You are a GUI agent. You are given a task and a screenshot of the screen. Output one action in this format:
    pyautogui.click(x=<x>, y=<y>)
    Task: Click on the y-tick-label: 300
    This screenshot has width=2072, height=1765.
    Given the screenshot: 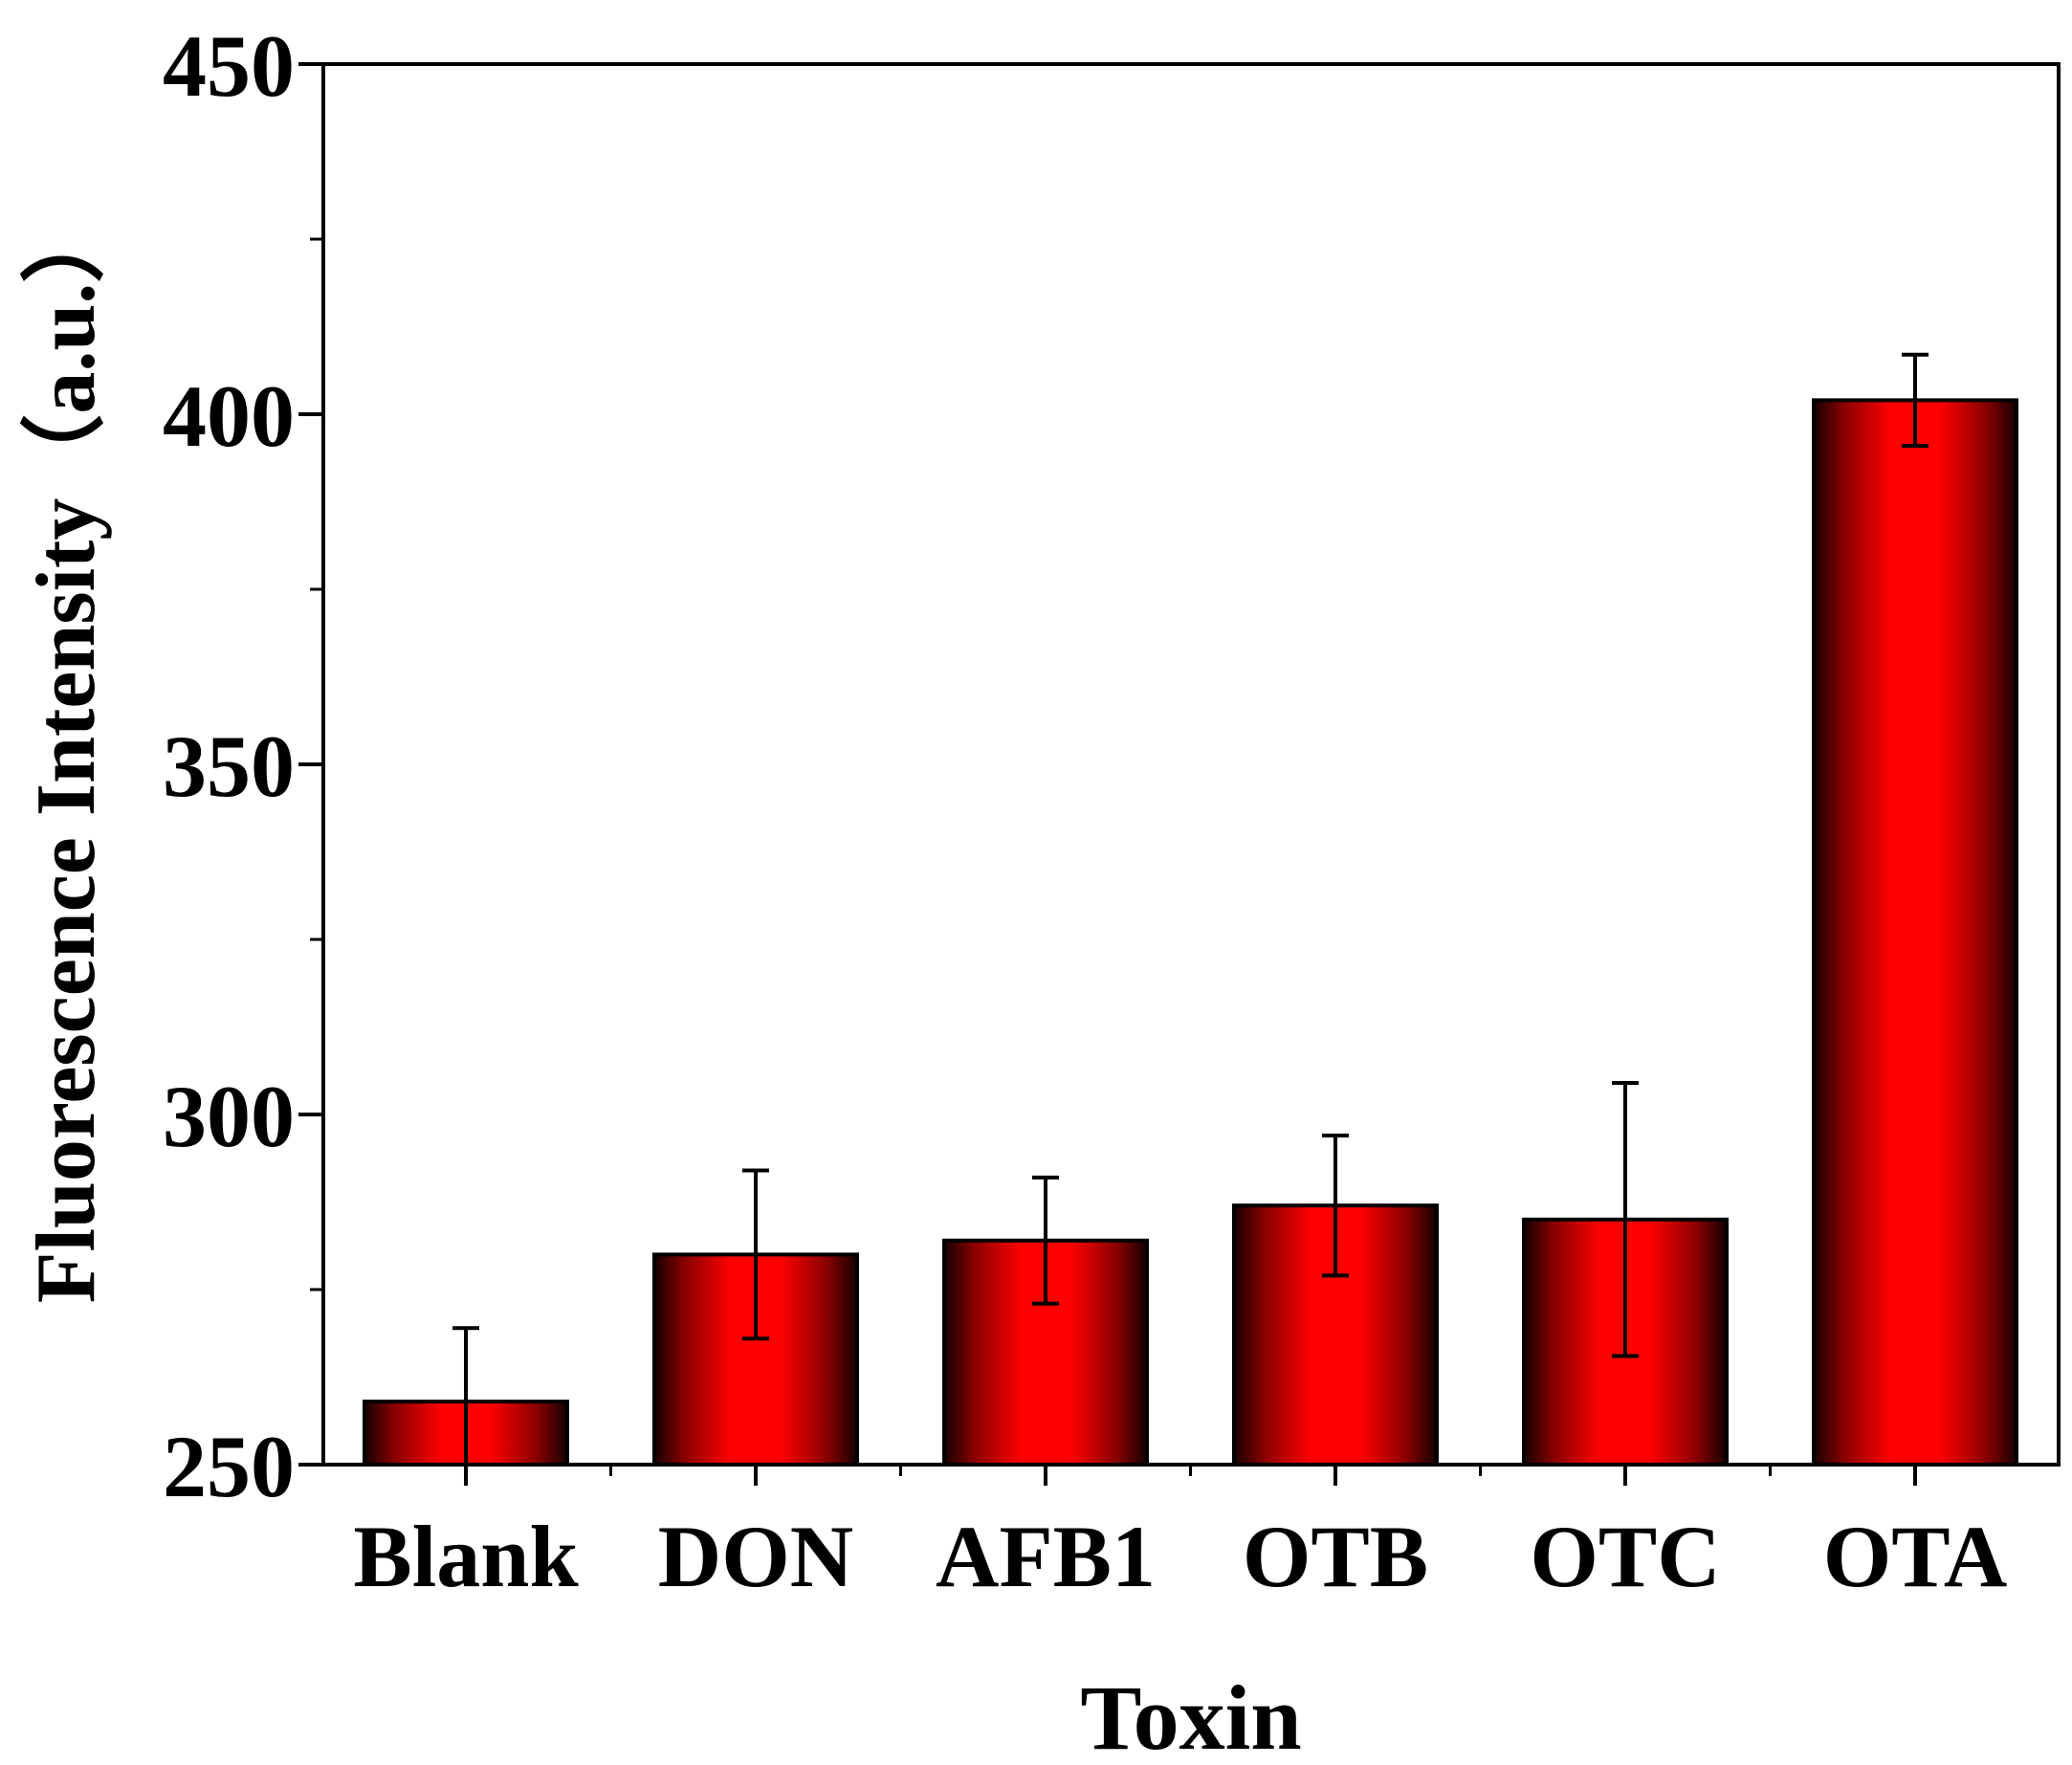 What is the action you would take?
    pyautogui.click(x=229, y=1116)
    